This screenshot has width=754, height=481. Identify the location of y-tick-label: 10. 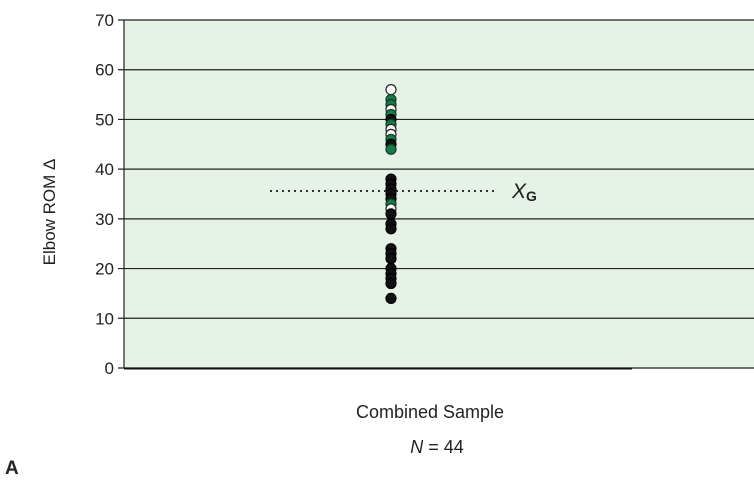
(104, 318).